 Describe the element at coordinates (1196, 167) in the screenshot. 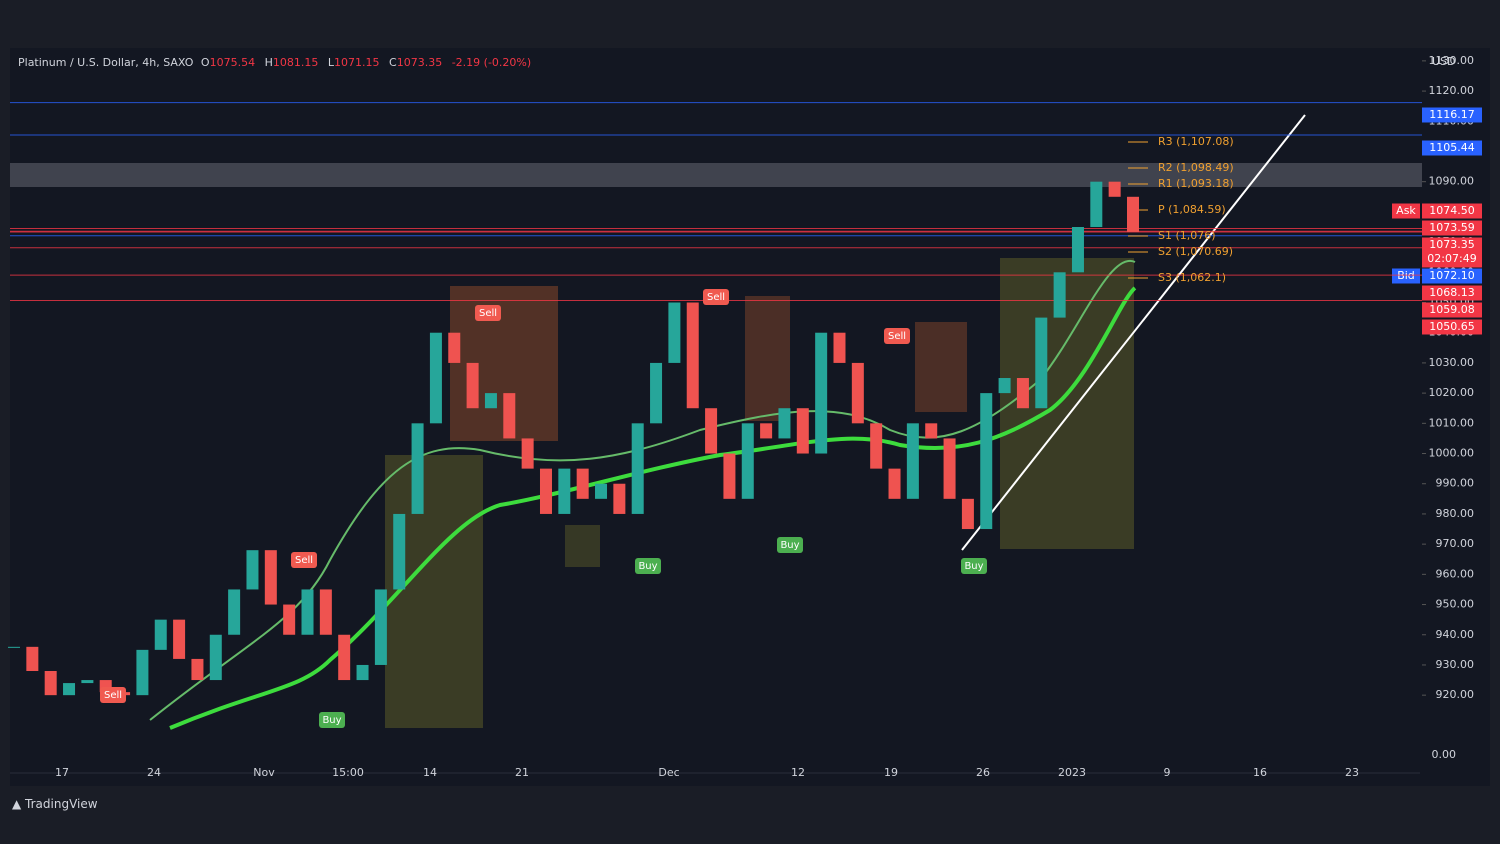

I see `pivot-label: R2 (1,098.49)` at that location.